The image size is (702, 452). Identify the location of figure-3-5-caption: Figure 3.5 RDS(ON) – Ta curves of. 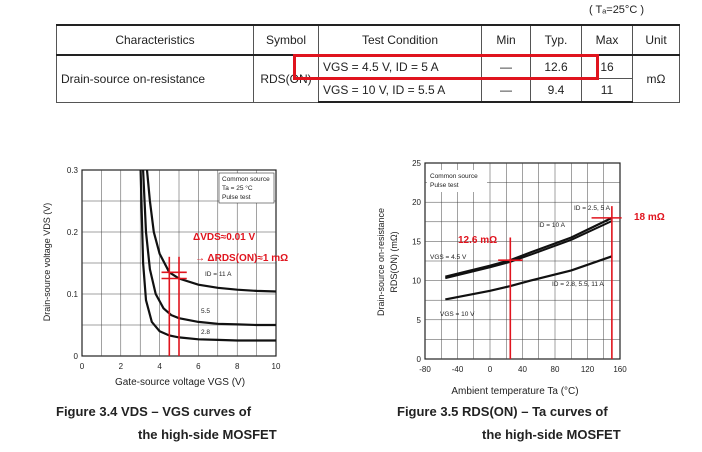
(502, 411).